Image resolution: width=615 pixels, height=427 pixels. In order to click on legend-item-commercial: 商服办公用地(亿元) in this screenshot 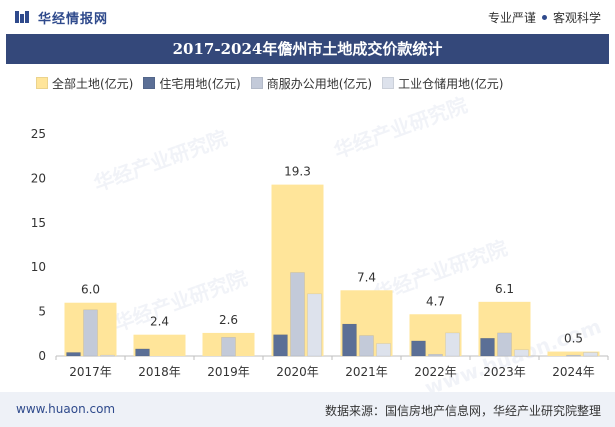, I will do `click(311, 83)`.